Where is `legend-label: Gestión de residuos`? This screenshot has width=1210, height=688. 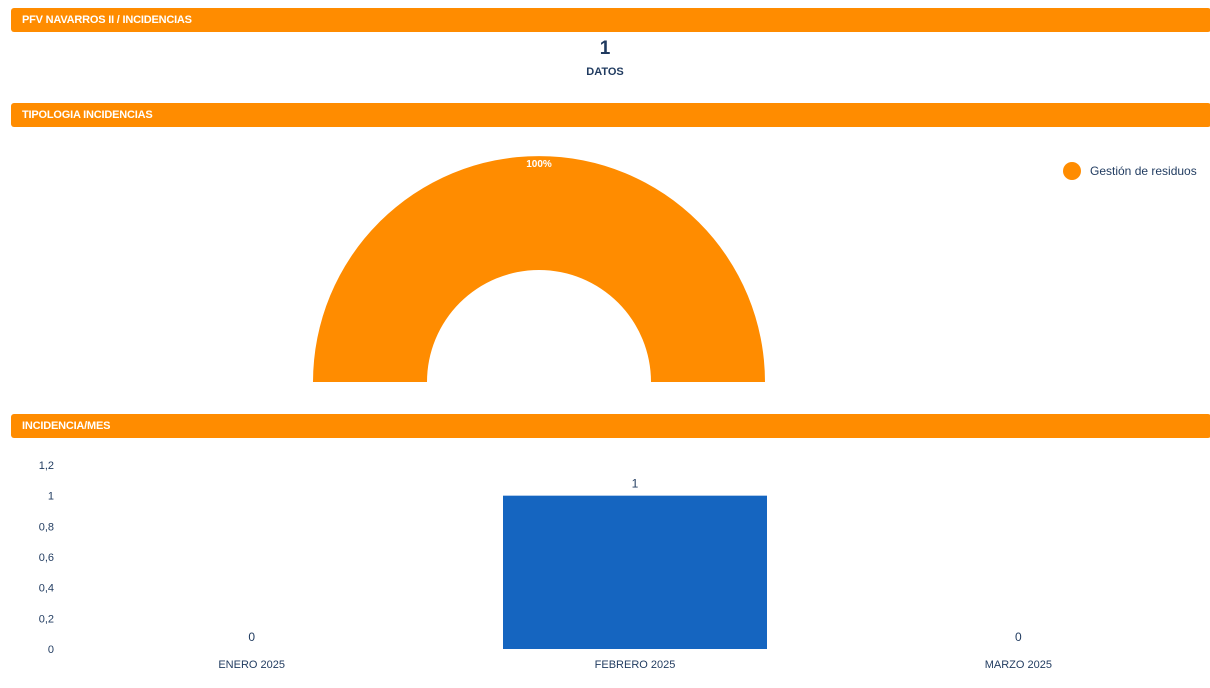
legend-label: Gestión de residuos is located at coordinates (1143, 171).